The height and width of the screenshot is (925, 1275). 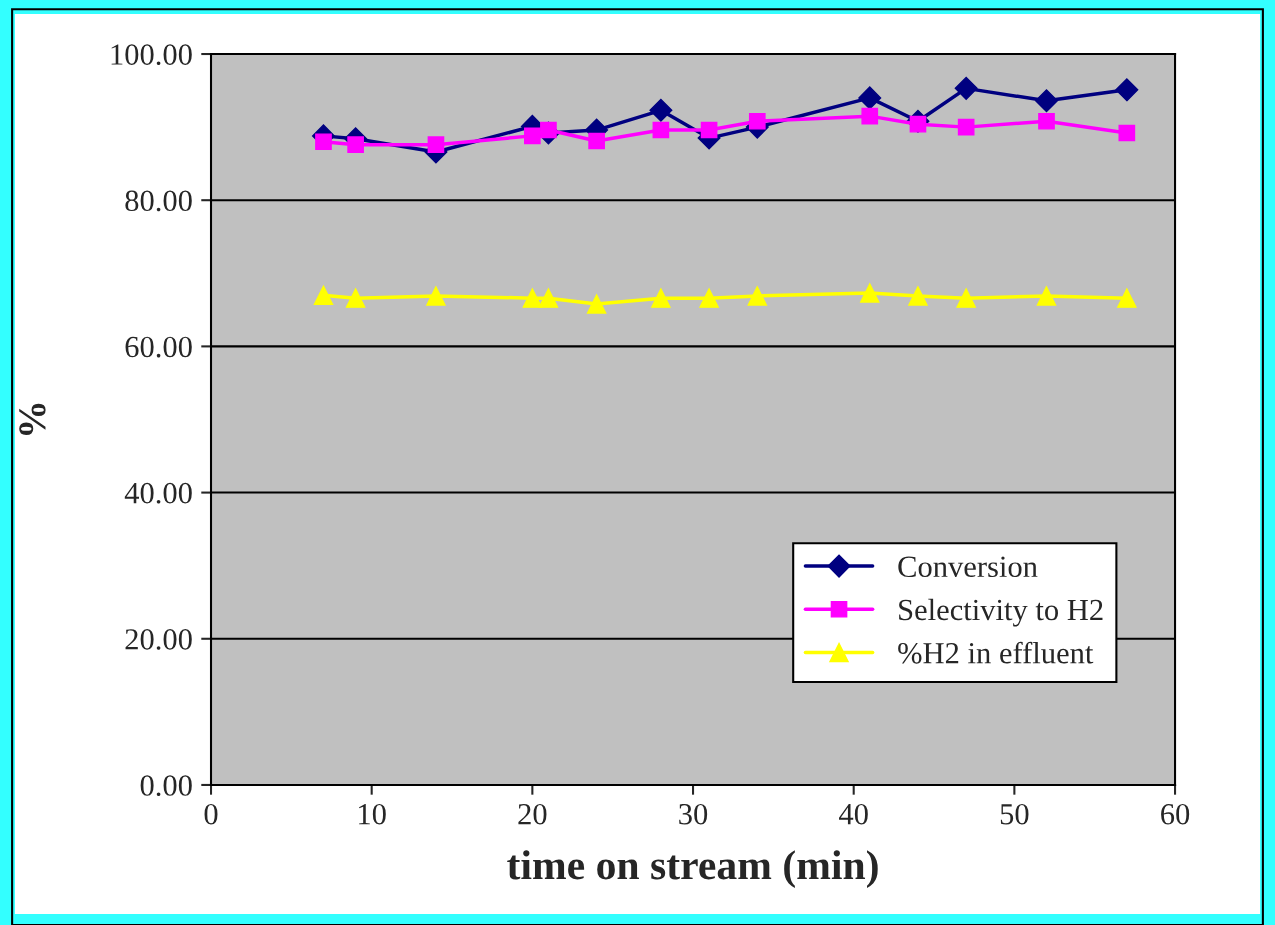 I want to click on y-tick-label: 100.00, so click(x=151, y=55).